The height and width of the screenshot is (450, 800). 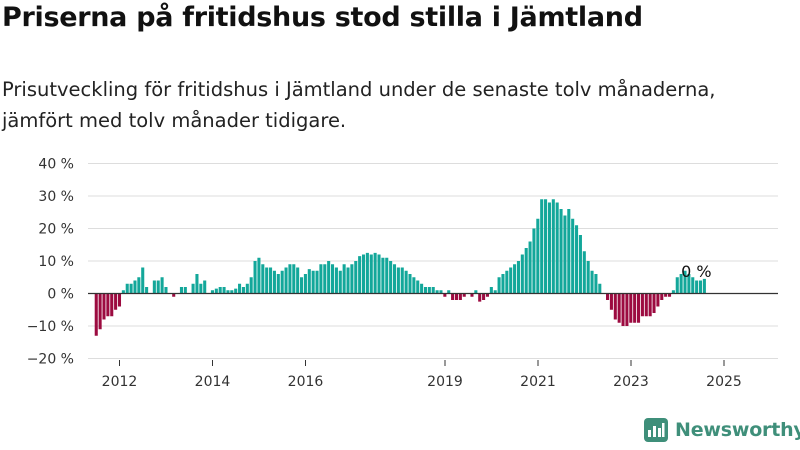 What do you see at coordinates (696, 271) in the screenshot?
I see `last-value-label: 0 %` at bounding box center [696, 271].